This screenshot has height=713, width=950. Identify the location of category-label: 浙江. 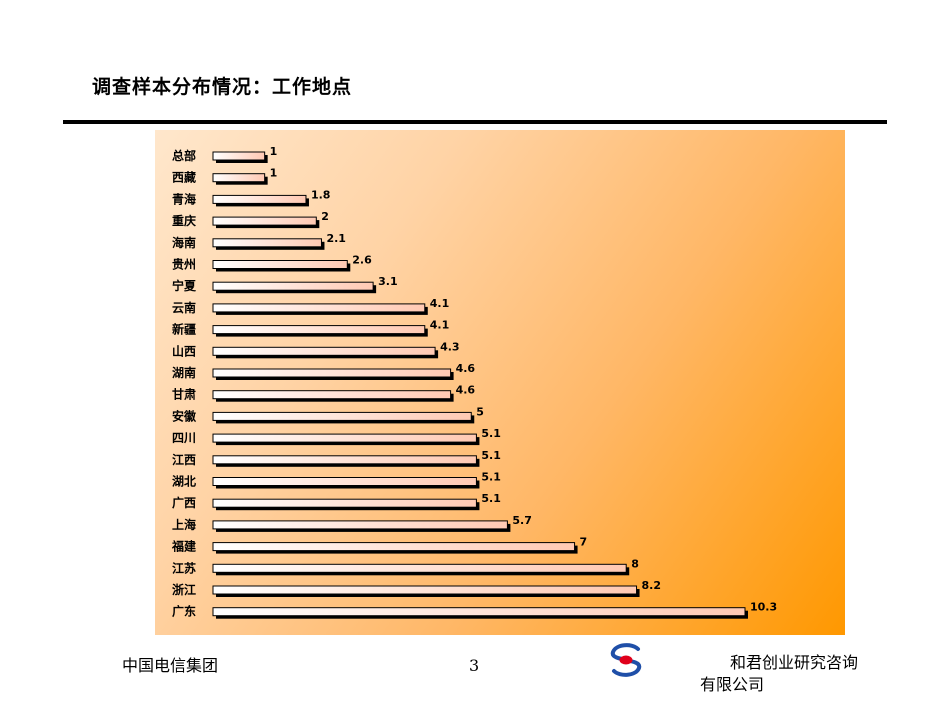
(184, 589).